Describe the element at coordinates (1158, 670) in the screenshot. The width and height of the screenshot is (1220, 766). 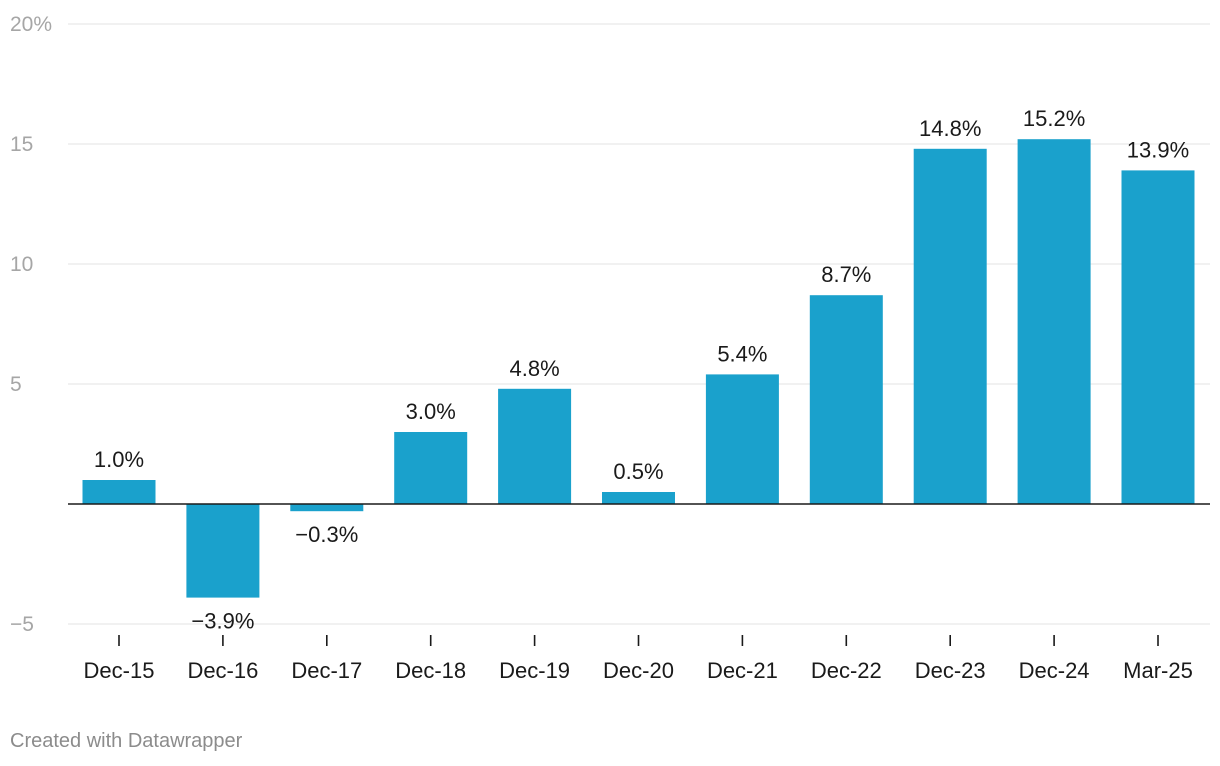
I see `x-tick-label: Mar-25` at that location.